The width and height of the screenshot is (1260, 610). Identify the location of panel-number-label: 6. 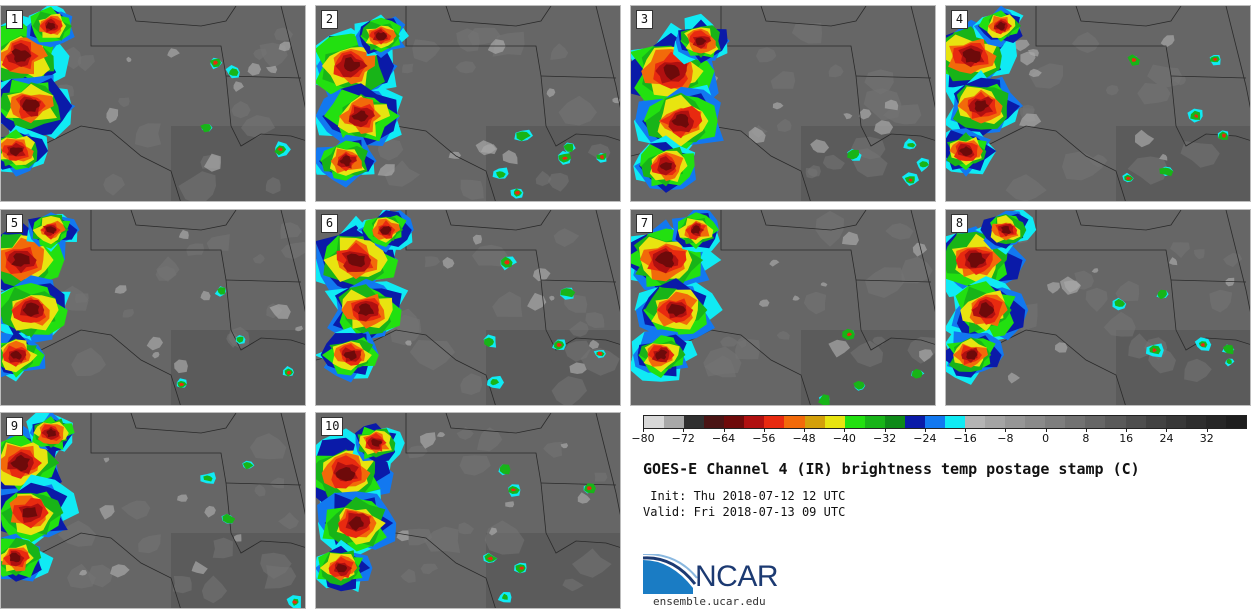
(329, 223).